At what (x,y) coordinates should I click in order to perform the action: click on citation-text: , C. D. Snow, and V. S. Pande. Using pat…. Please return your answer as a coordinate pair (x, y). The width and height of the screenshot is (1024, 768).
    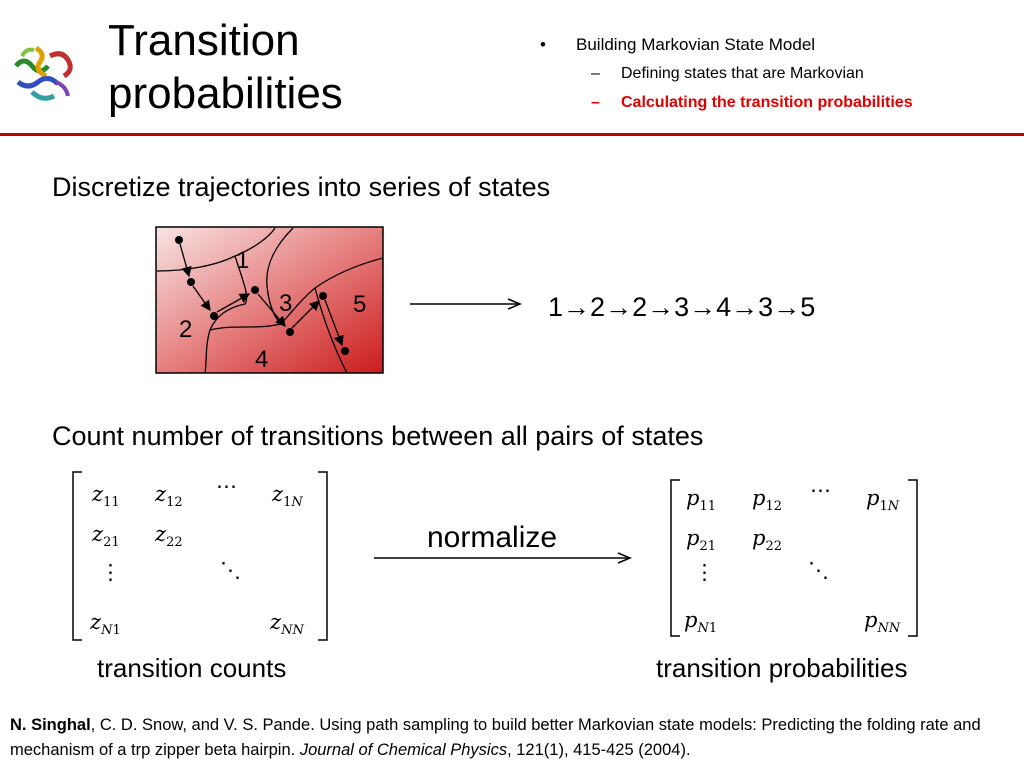
    Looking at the image, I should click on (495, 737).